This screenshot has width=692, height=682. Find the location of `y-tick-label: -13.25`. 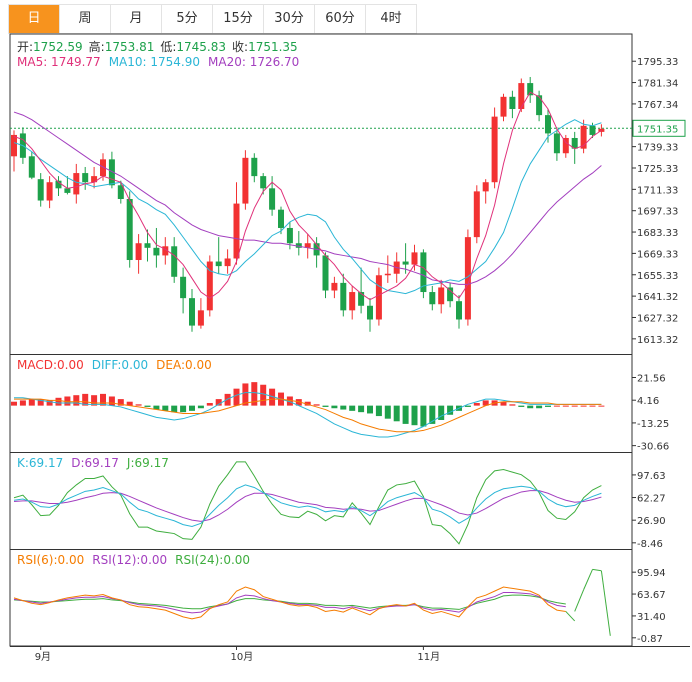

y-tick-label: -13.25 is located at coordinates (653, 424).